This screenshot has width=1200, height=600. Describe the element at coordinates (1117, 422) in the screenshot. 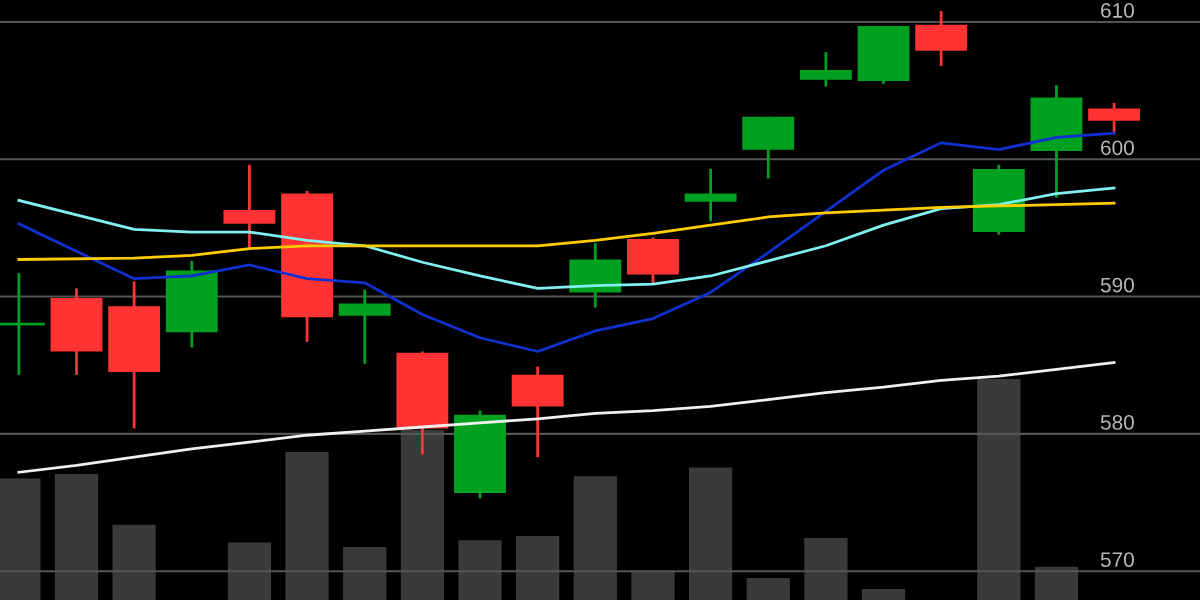

I see `y-tick-label: 580` at that location.